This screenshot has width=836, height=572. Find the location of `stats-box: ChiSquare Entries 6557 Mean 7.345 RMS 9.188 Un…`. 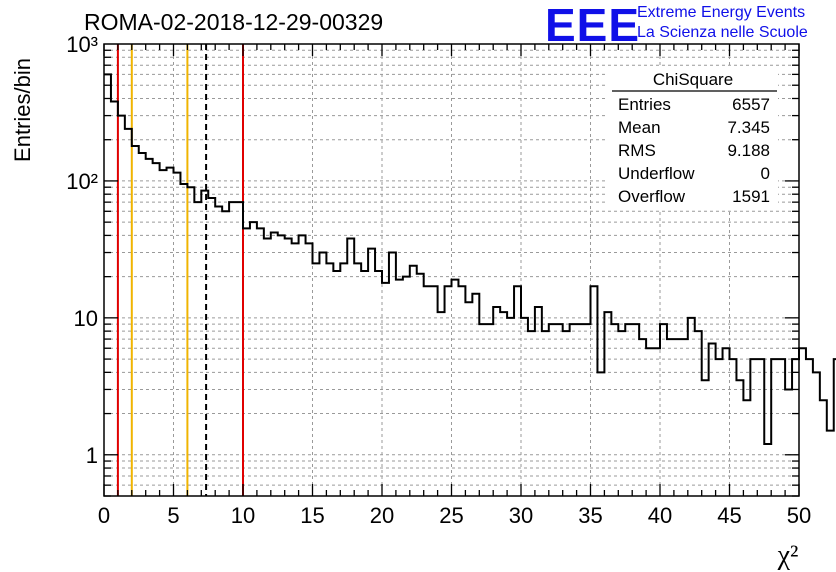

stats-box: ChiSquare Entries 6557 Mean 7.345 RMS 9.188 Un… is located at coordinates (693, 138).